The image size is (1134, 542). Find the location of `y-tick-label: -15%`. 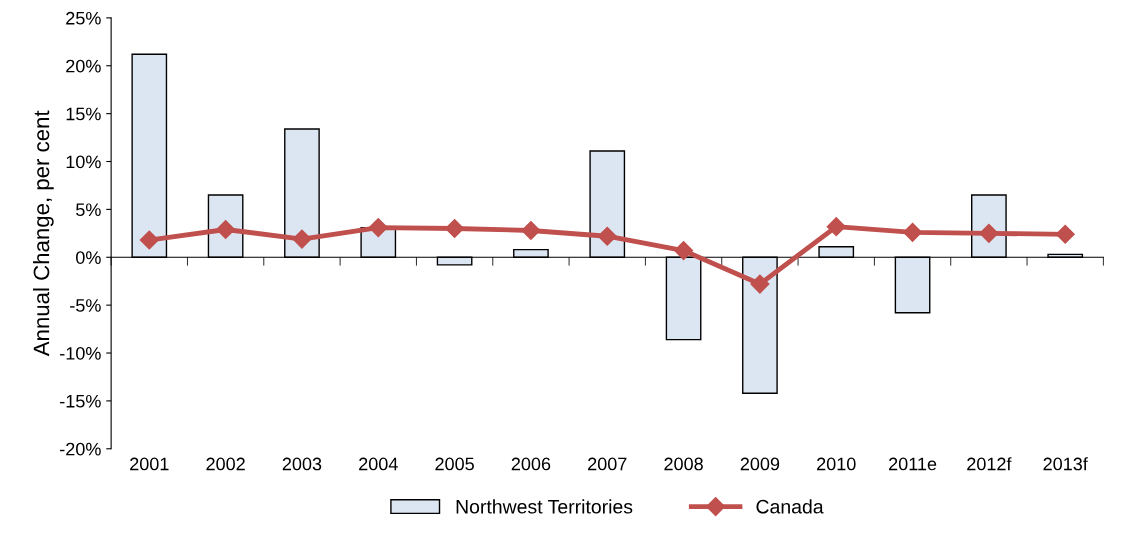

y-tick-label: -15% is located at coordinates (80, 401).